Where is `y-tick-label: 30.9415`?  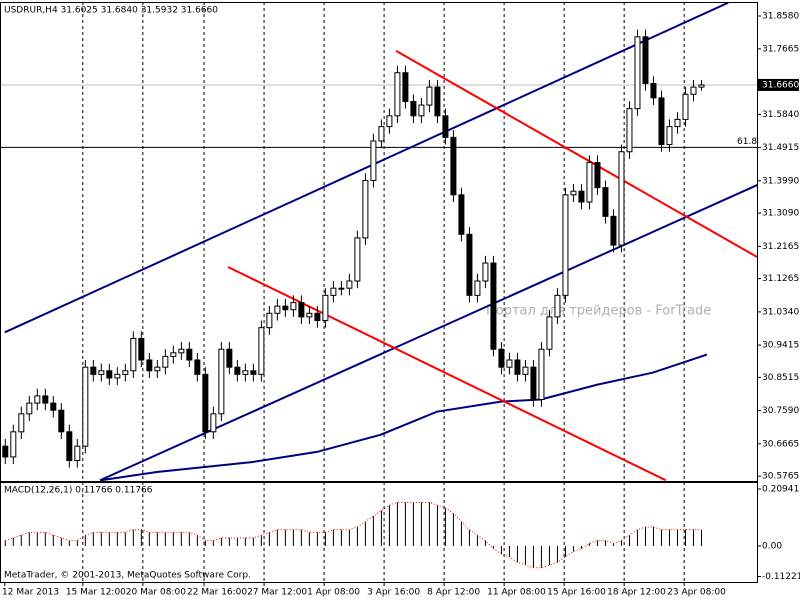
y-tick-label: 30.9415 is located at coordinates (780, 346).